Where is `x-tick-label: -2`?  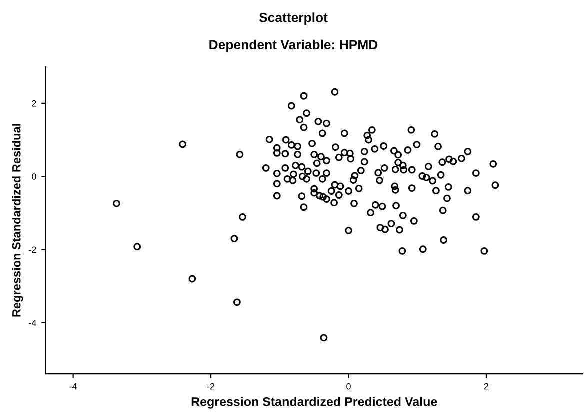 x-tick-label: -2 is located at coordinates (211, 386).